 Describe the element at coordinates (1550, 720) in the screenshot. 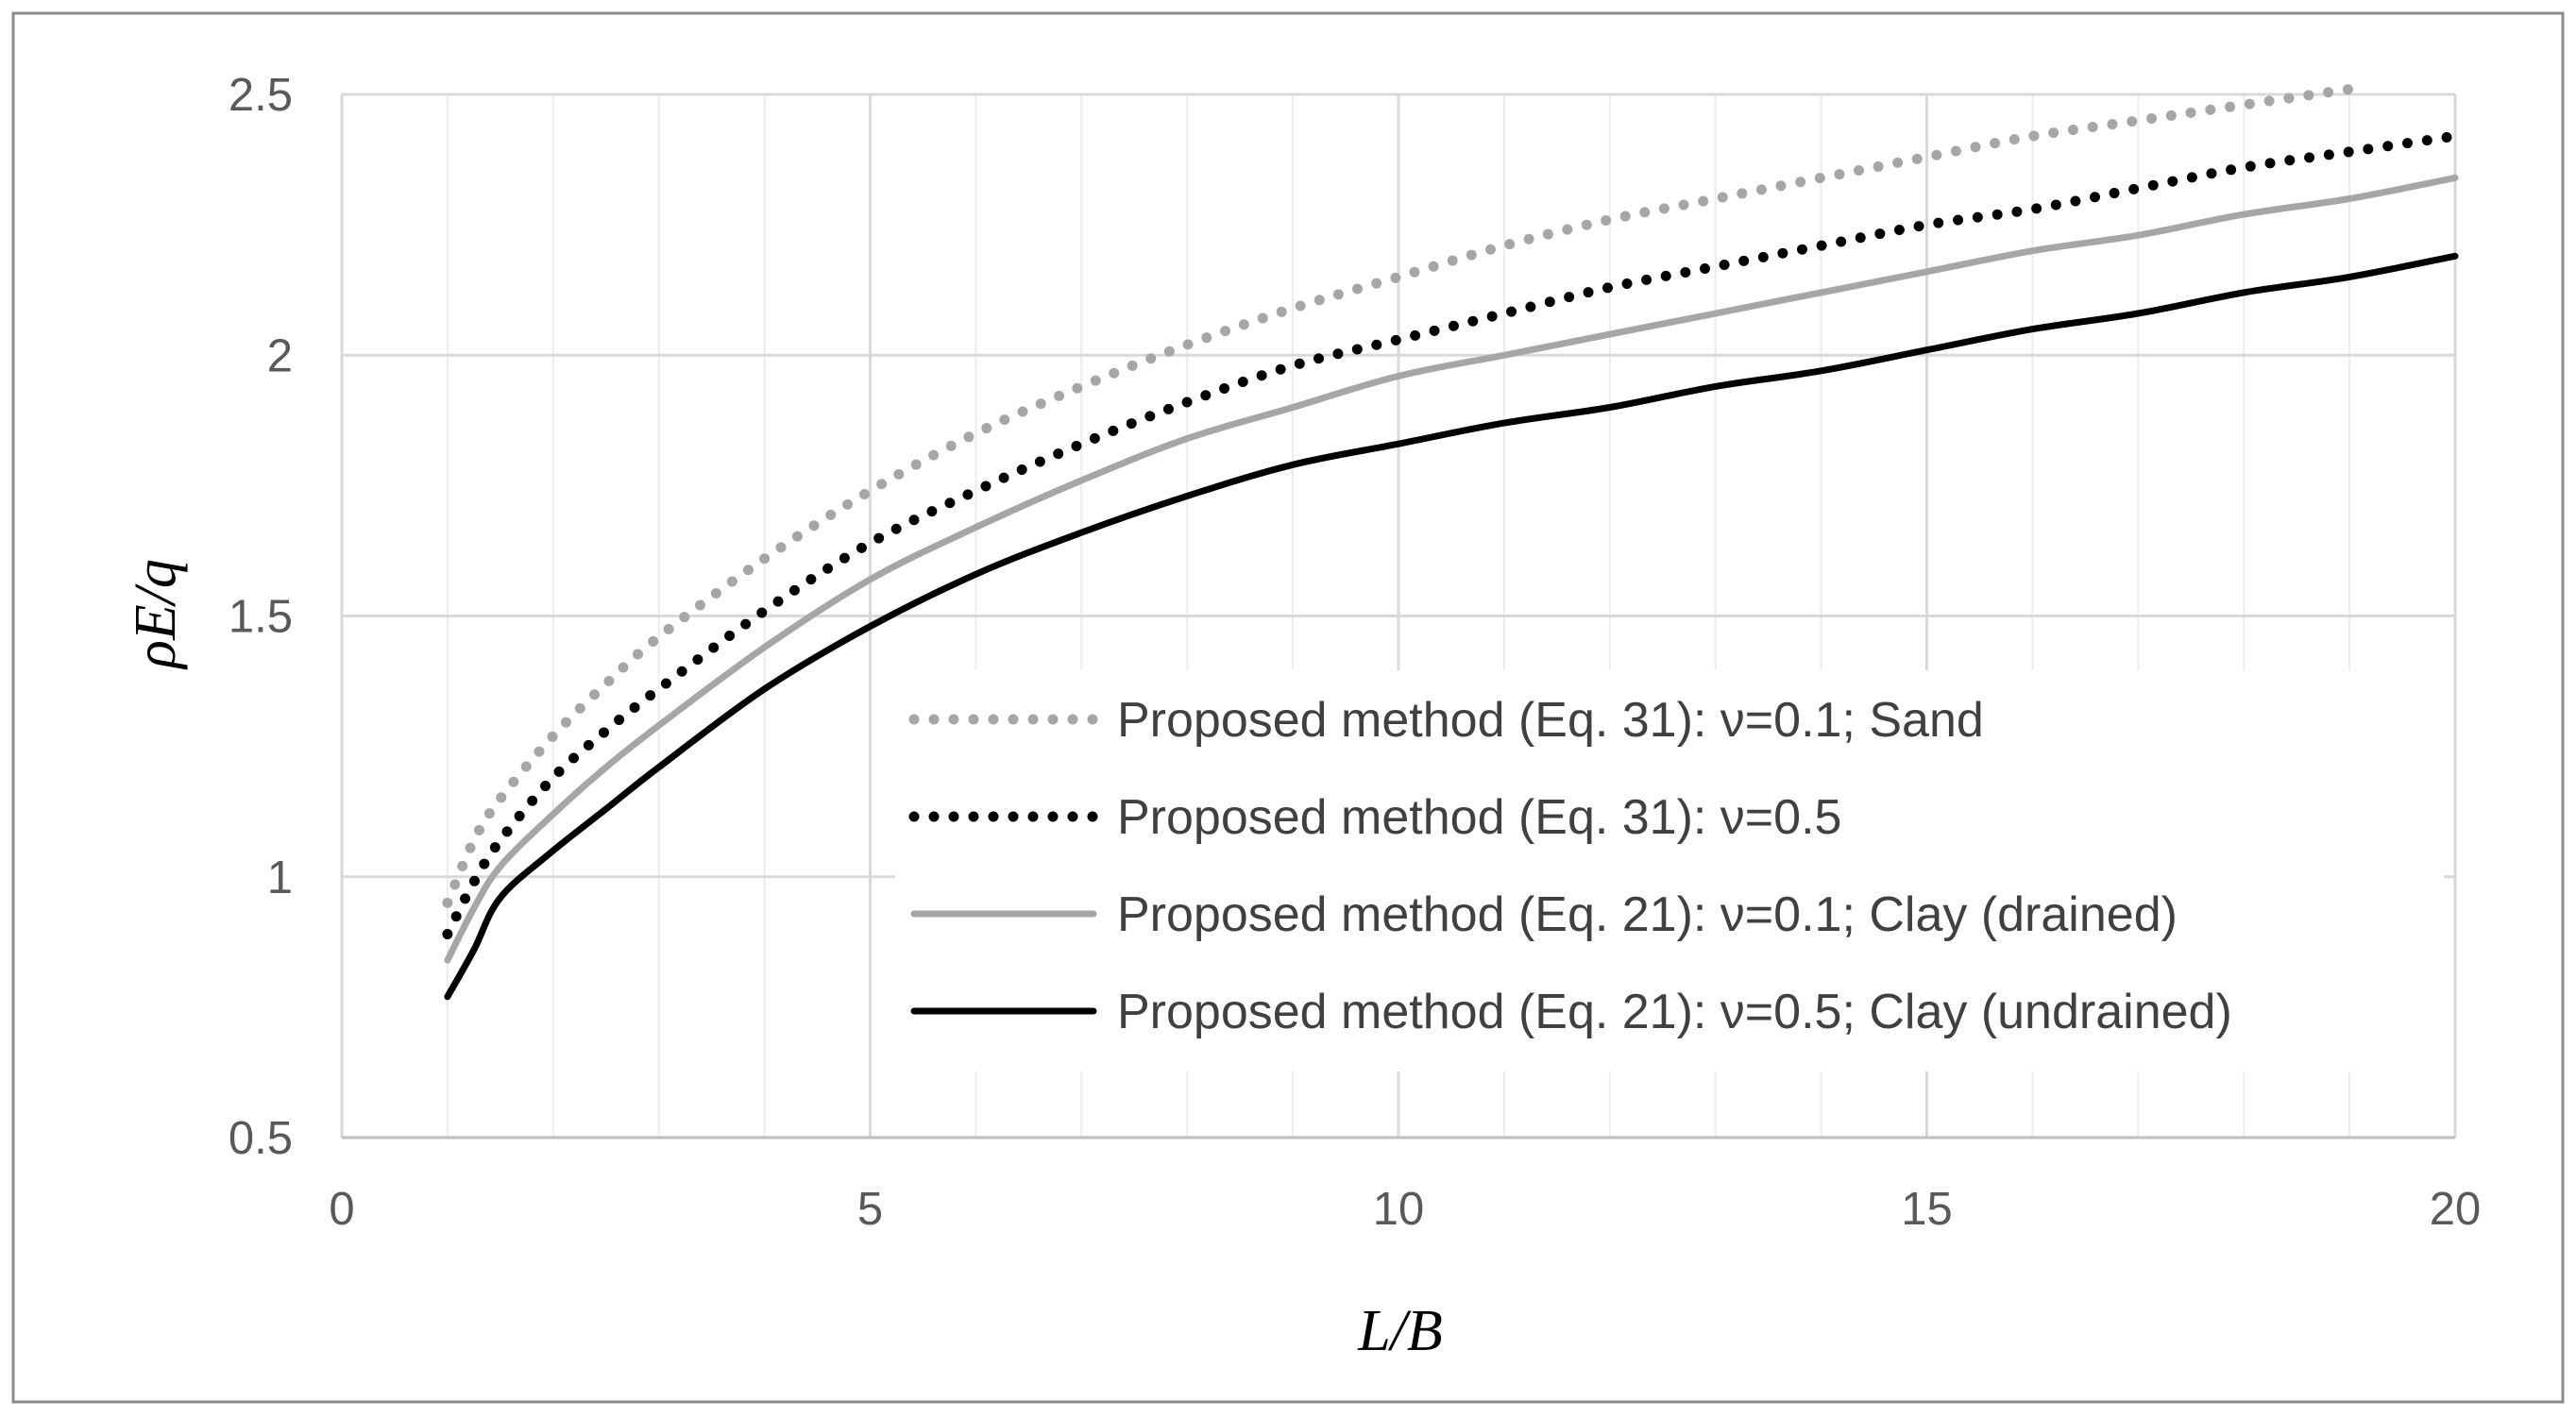

I see `legend-label-sand-nu-0-1: Proposed method (Eq. 31): ν=0.1; Sand` at that location.